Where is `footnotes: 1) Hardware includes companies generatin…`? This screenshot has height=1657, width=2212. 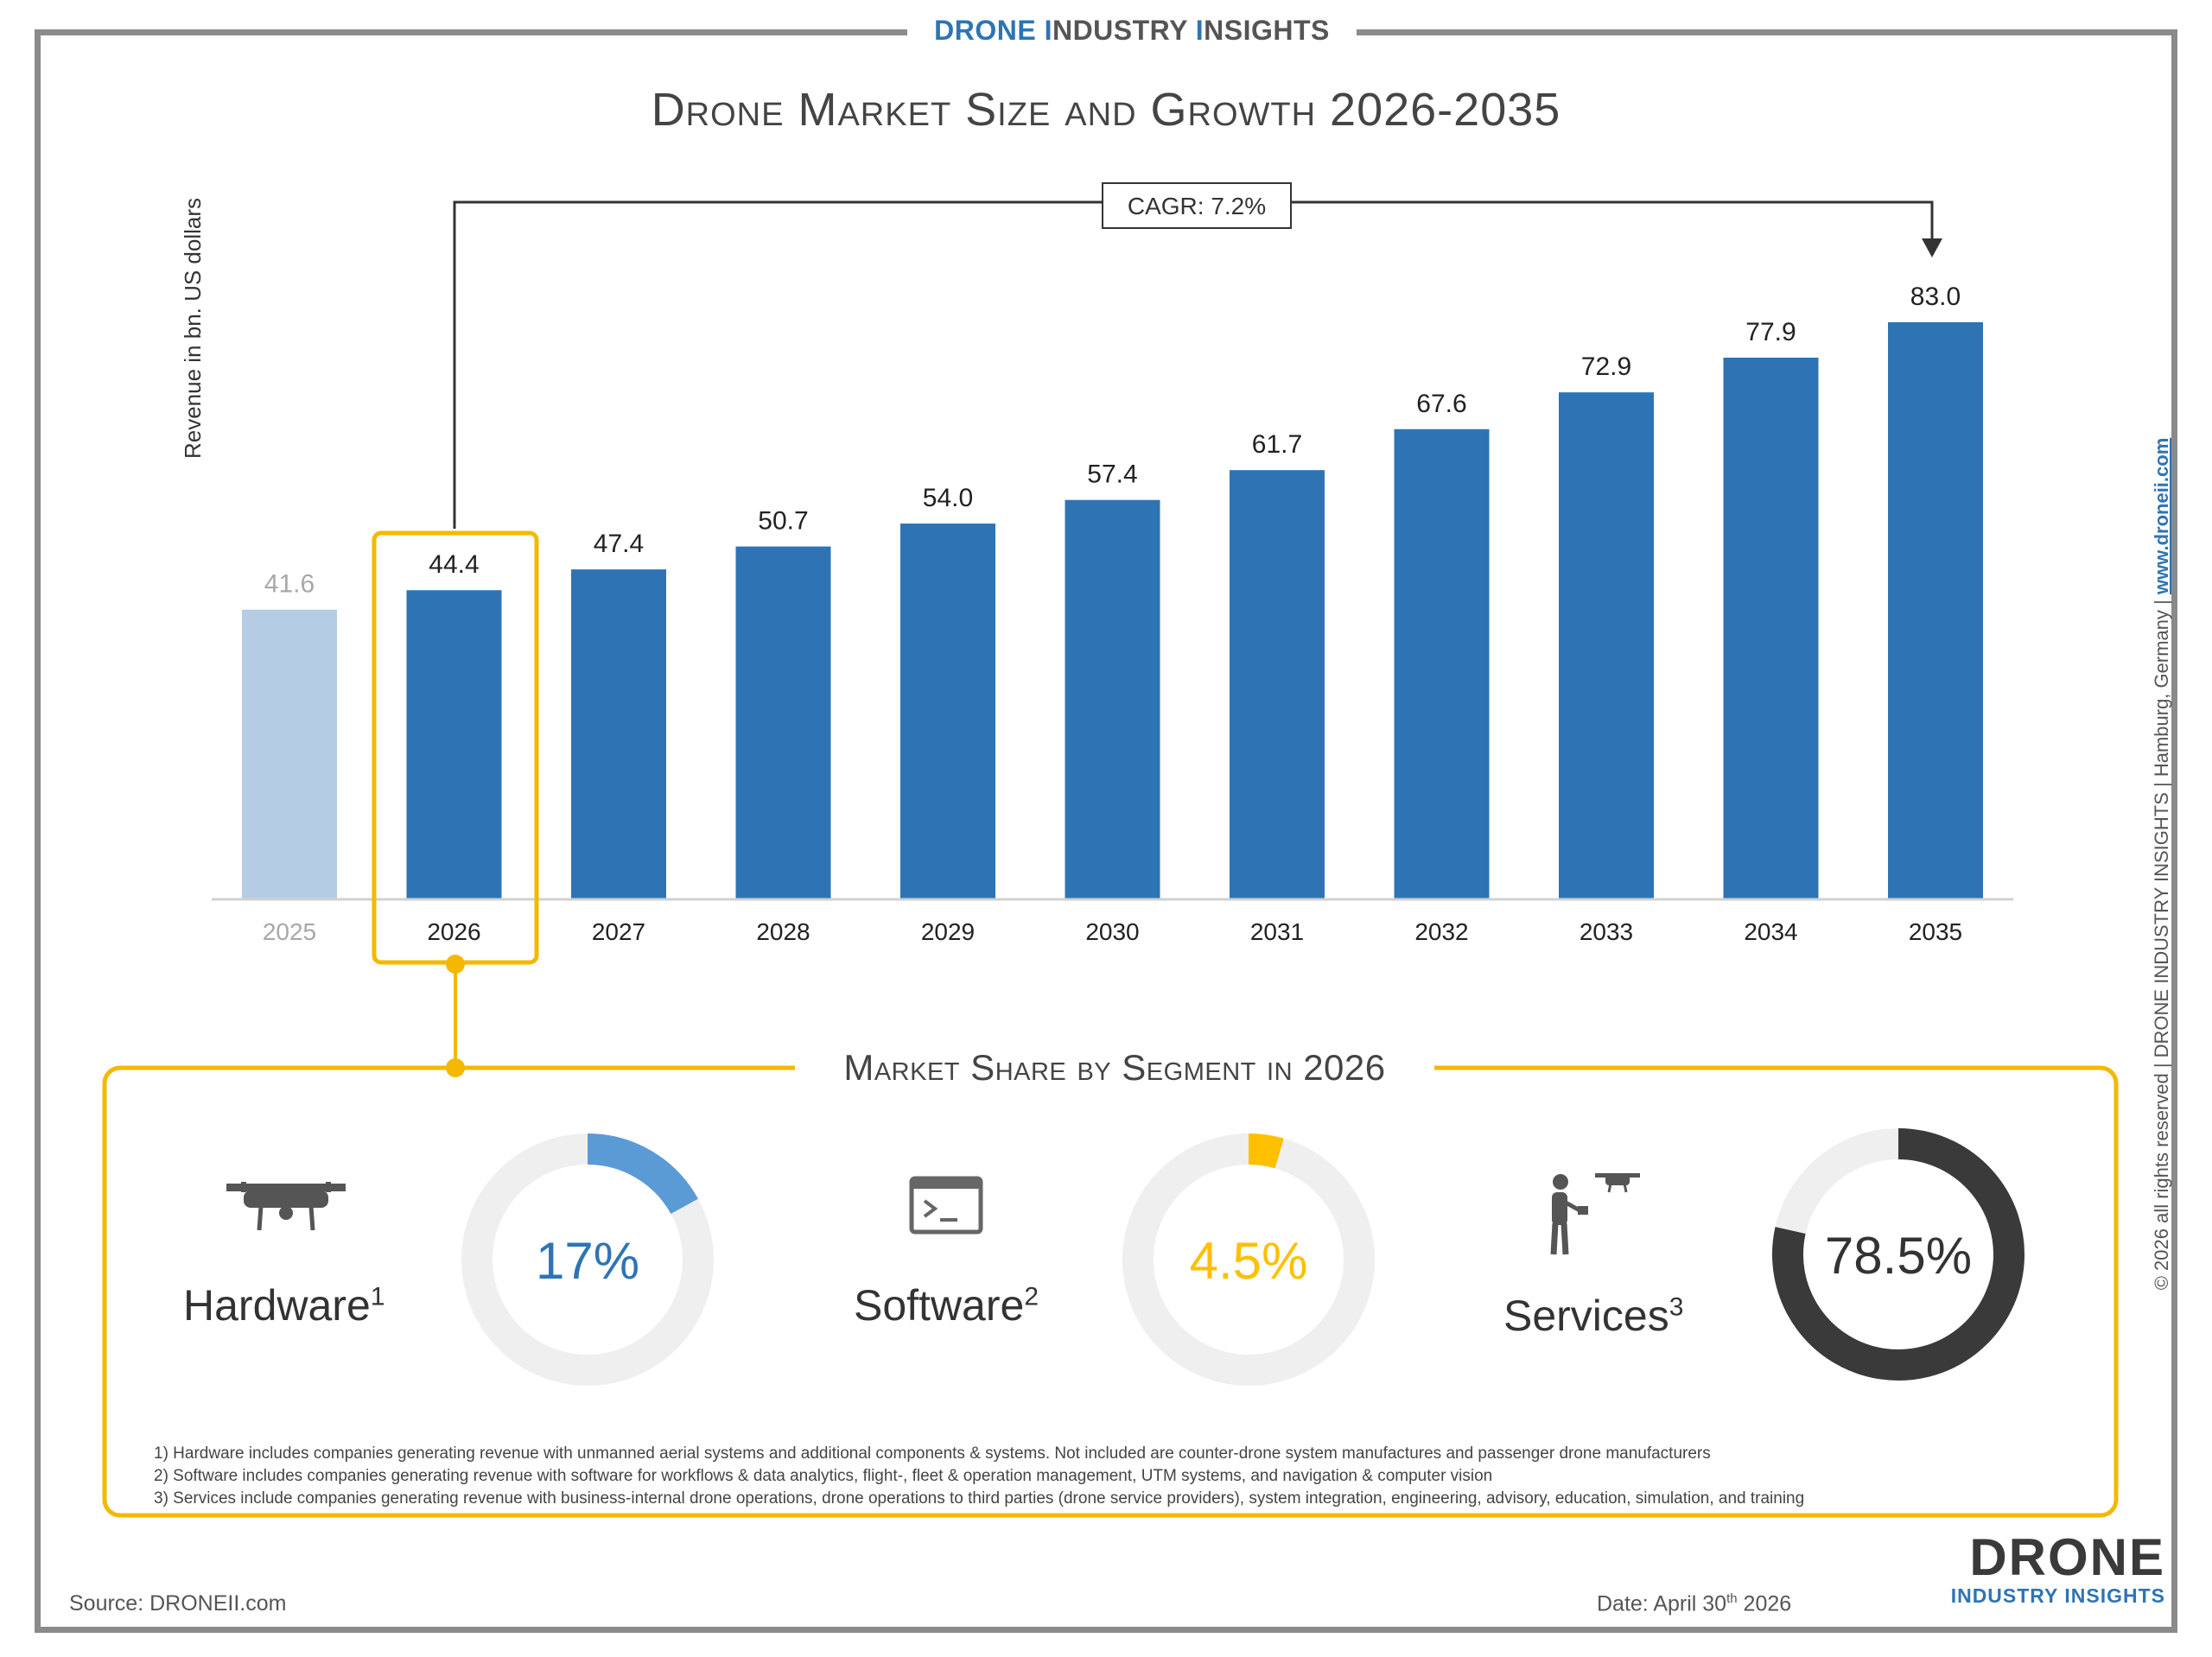 footnotes: 1) Hardware includes companies generatin… is located at coordinates (979, 1476).